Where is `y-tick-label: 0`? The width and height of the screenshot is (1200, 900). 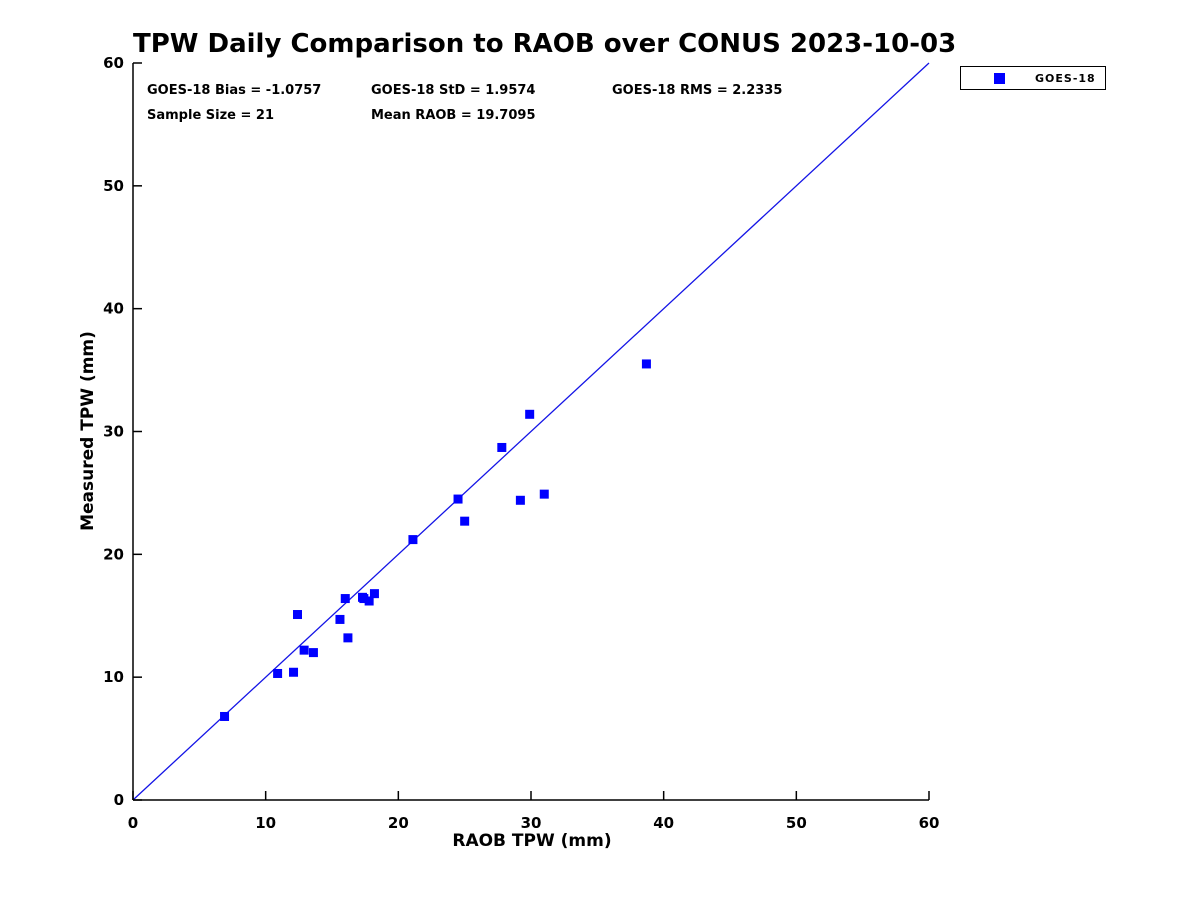
y-tick-label: 0 is located at coordinates (119, 800).